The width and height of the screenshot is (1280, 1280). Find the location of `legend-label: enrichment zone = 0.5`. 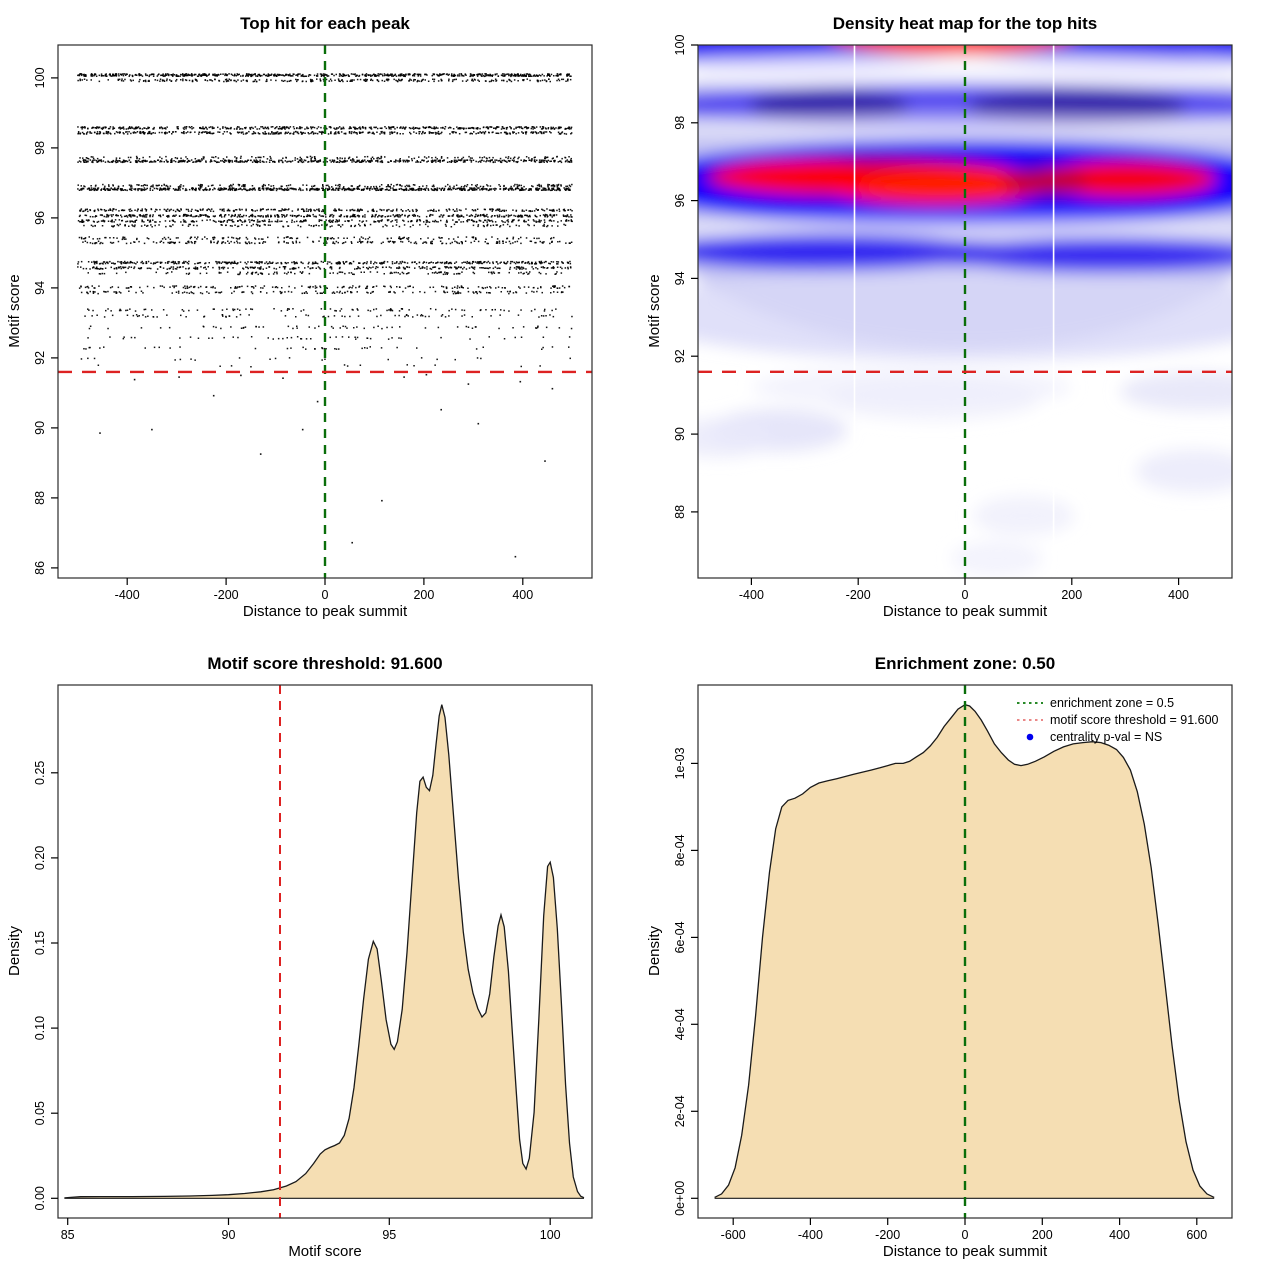

legend-label: enrichment zone = 0.5 is located at coordinates (1112, 703).